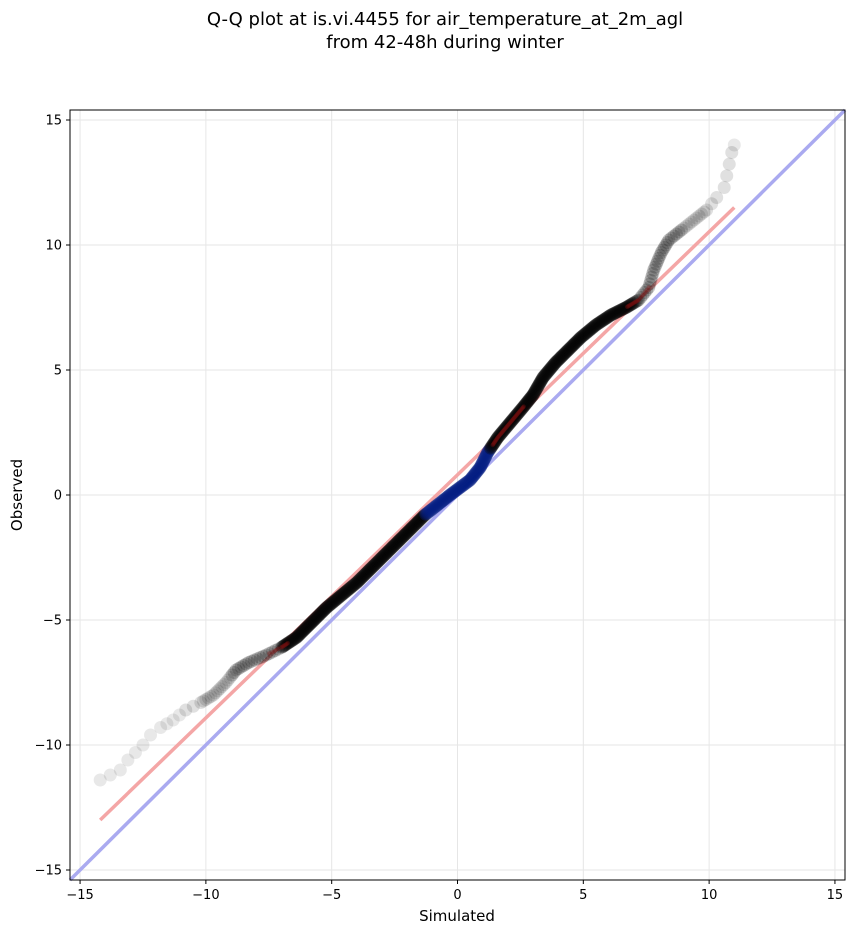 This screenshot has height=934, width=854. I want to click on x-tick-label: −10, so click(205, 895).